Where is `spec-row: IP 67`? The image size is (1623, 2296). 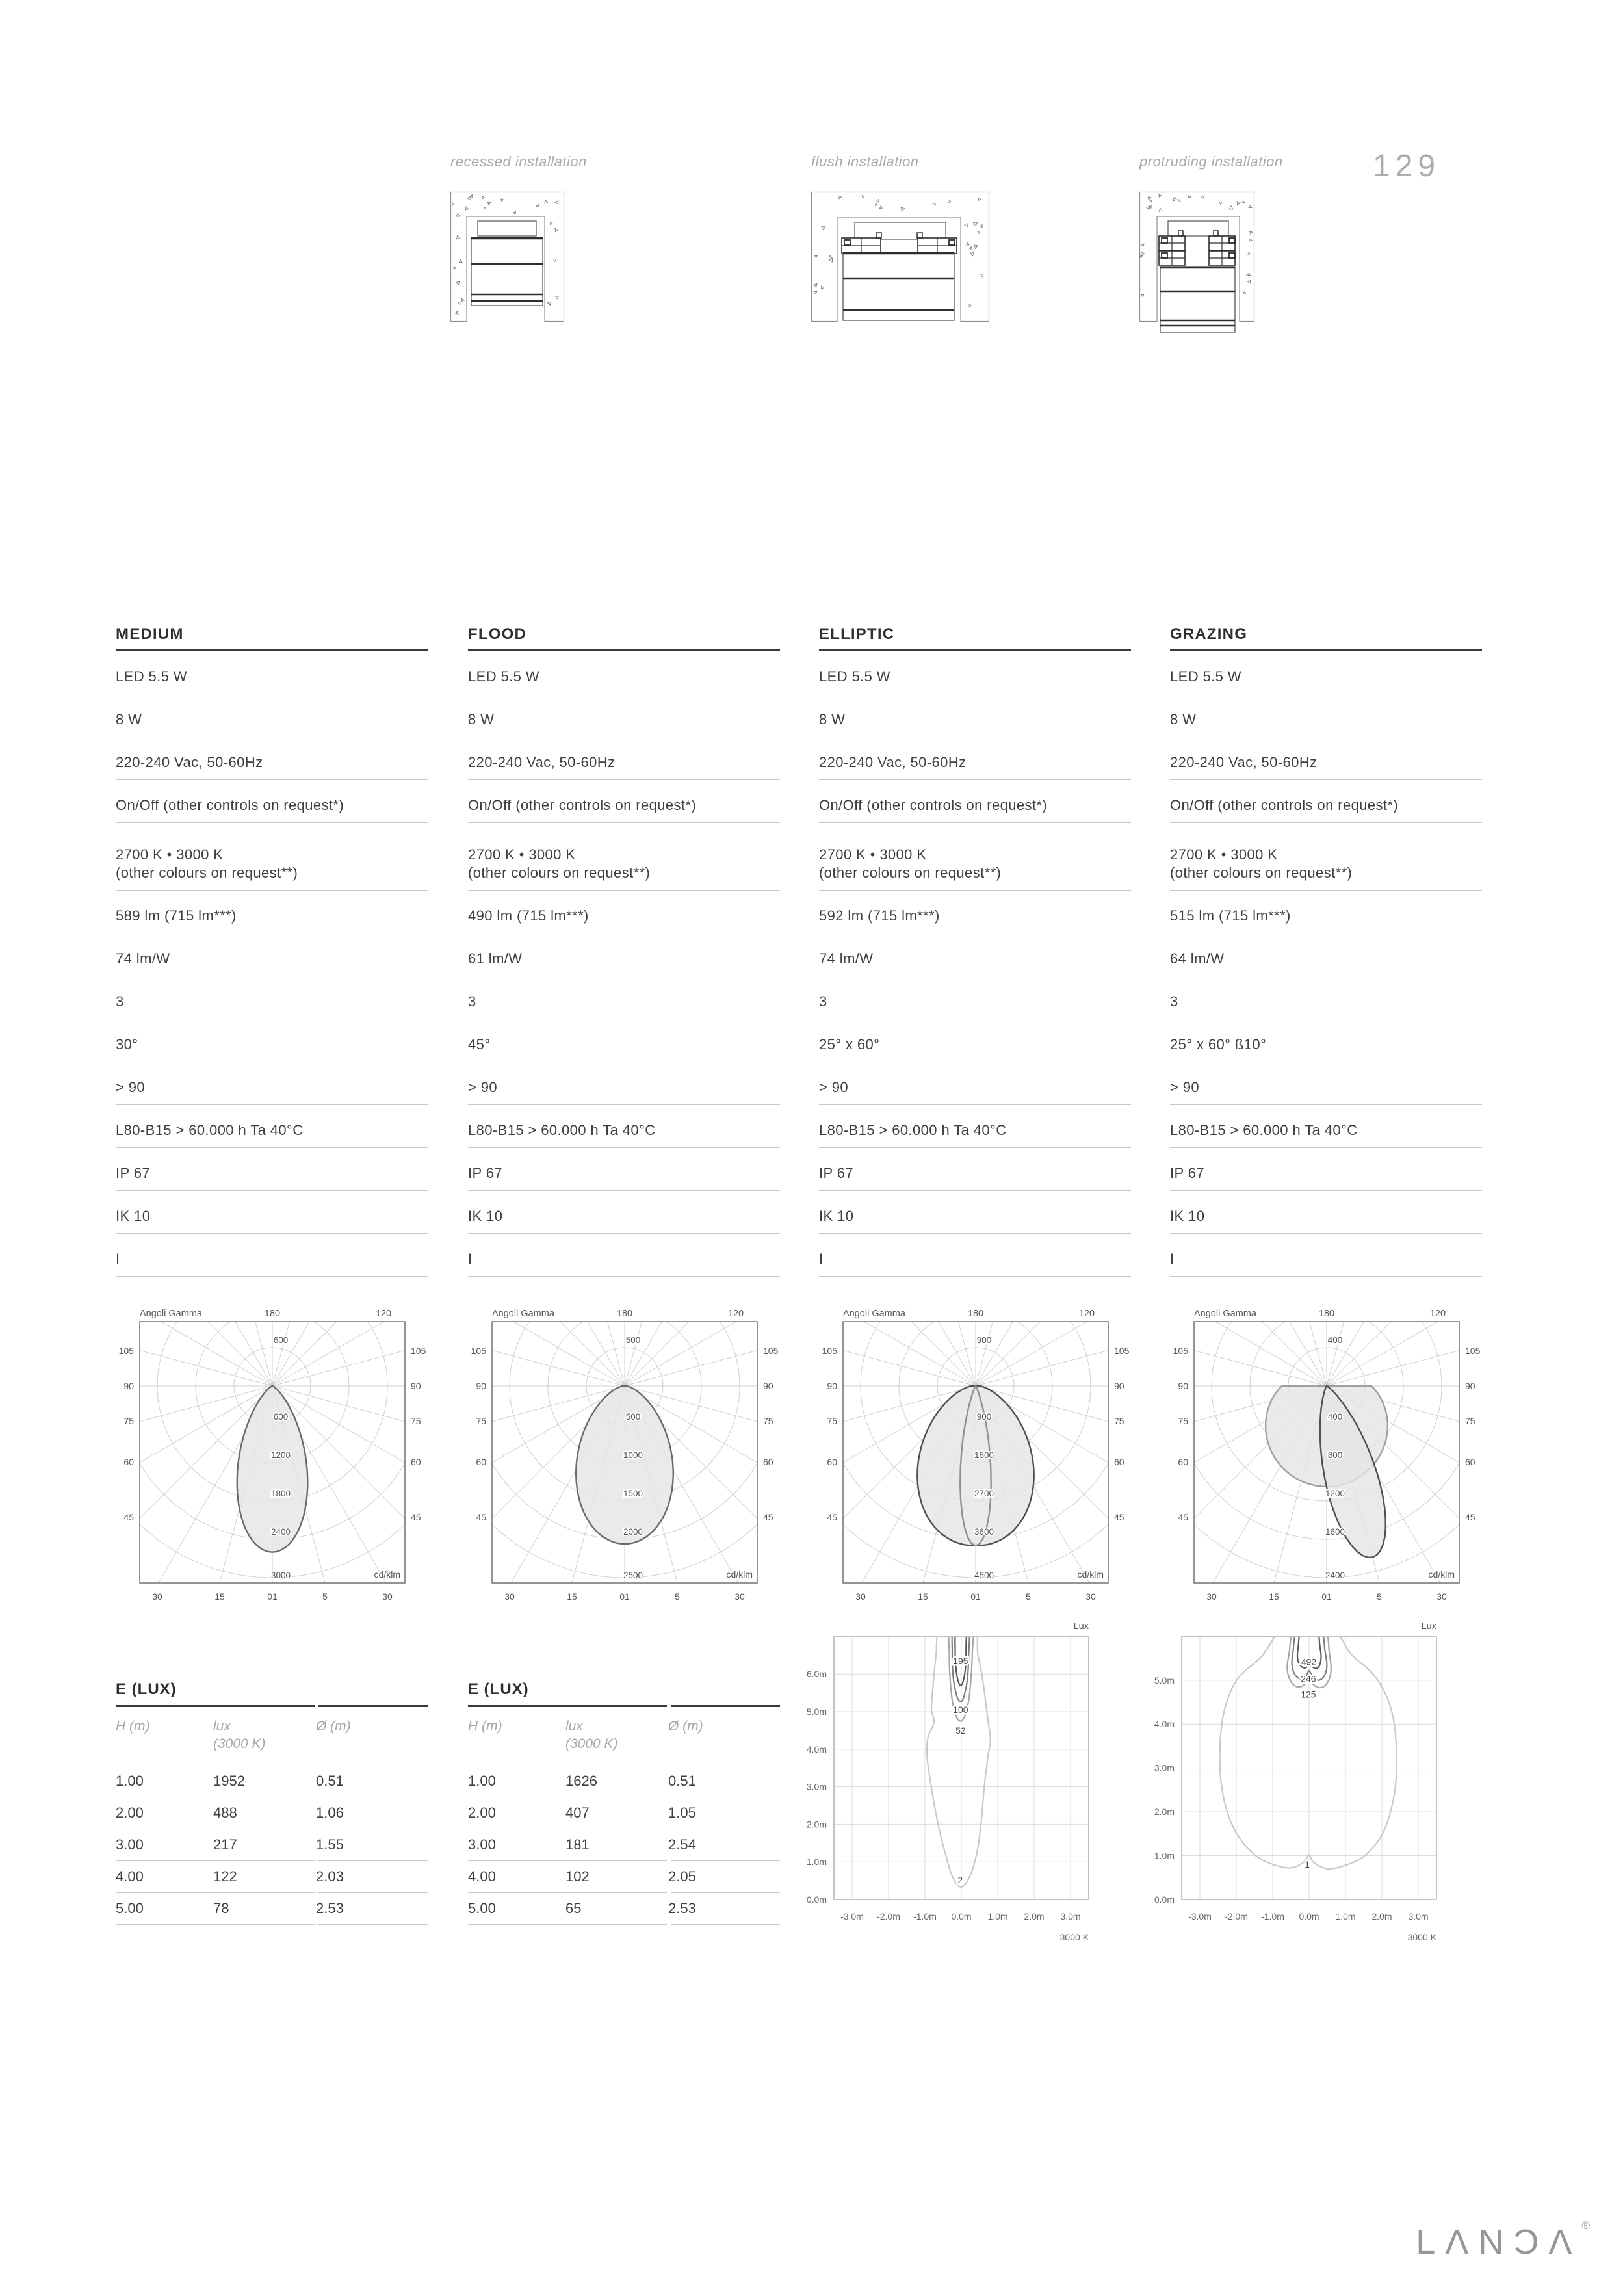
spec-row: IP 67 is located at coordinates (1326, 1169).